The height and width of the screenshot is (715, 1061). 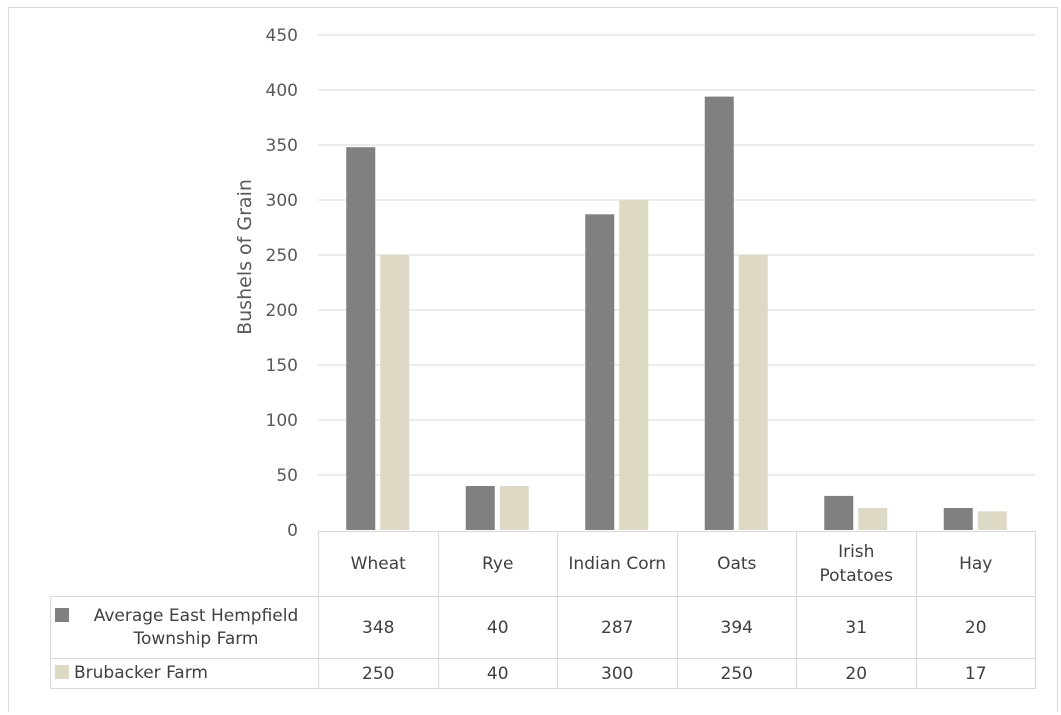 I want to click on legend-entry: Average East Hempfield Township Farm, so click(x=184, y=627).